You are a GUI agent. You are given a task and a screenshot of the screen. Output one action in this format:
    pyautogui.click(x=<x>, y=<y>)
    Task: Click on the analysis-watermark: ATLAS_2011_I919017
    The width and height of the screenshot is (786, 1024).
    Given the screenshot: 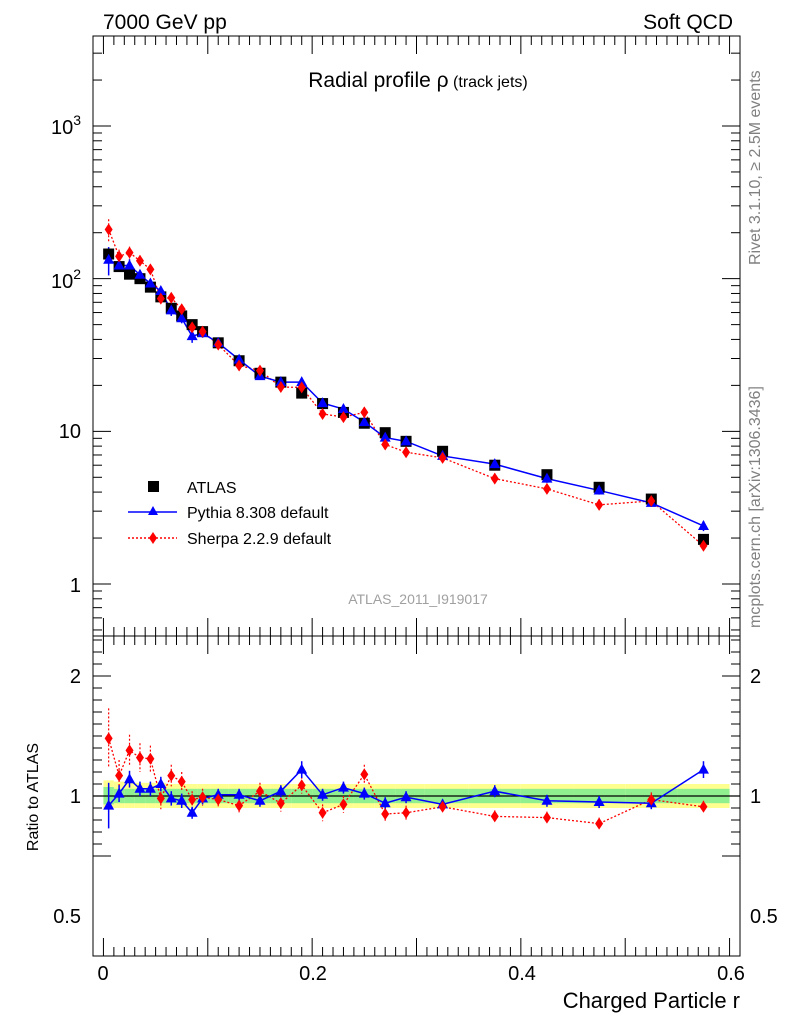 What is the action you would take?
    pyautogui.click(x=418, y=599)
    